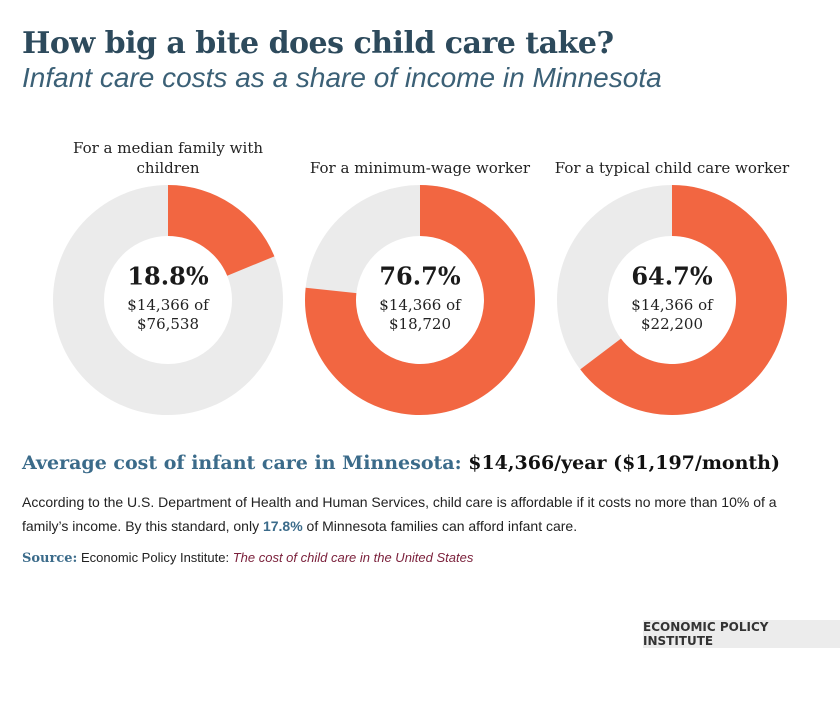 This screenshot has height=706, width=840. What do you see at coordinates (420, 168) in the screenshot?
I see `chart-title: For a minimum-wage worker` at bounding box center [420, 168].